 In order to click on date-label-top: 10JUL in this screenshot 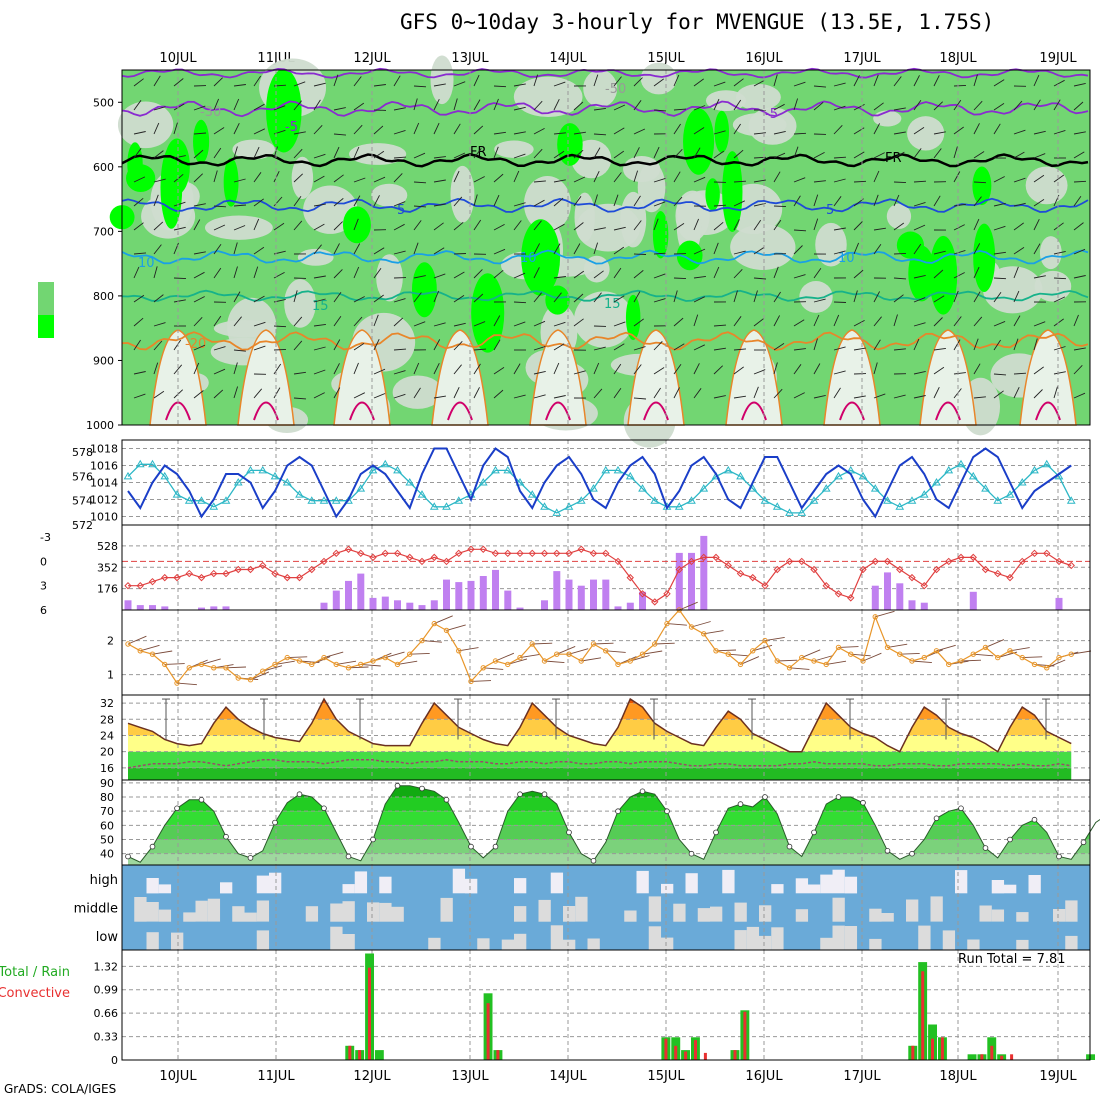, I will do `click(178, 58)`.